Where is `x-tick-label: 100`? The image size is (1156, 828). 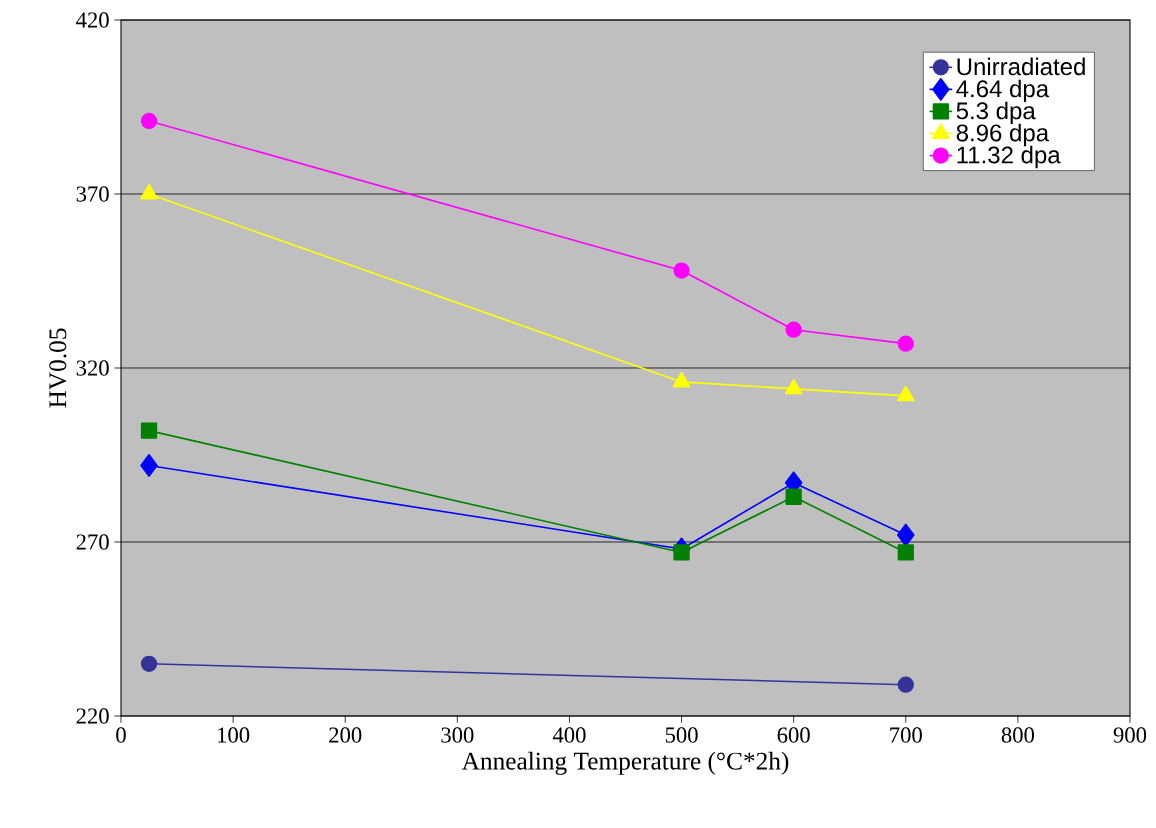 x-tick-label: 100 is located at coordinates (234, 735).